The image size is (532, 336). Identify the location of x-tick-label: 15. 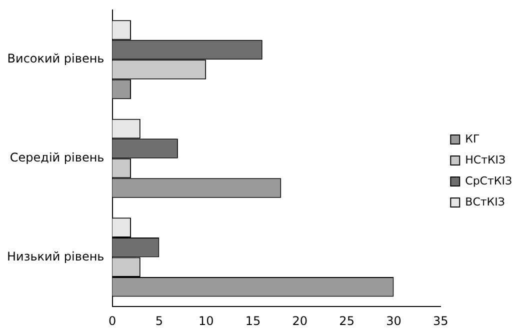
(253, 321).